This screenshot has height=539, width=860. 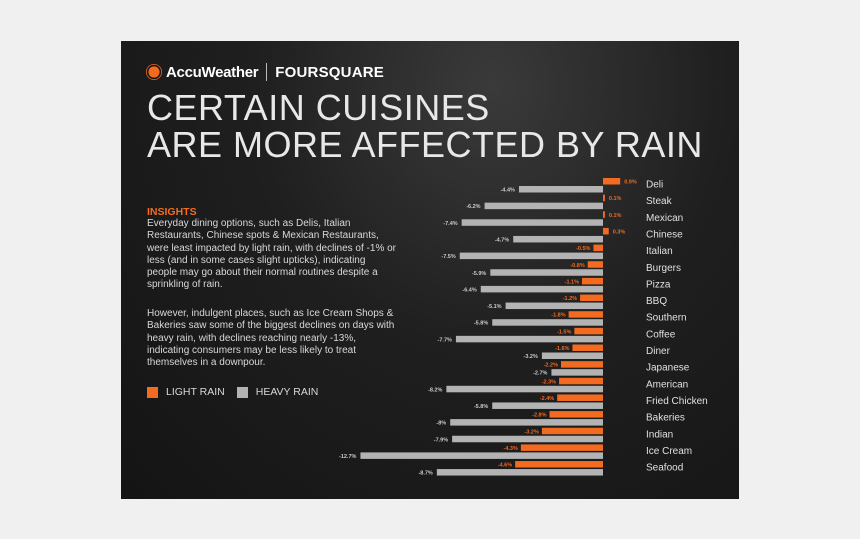 What do you see at coordinates (526, 422) in the screenshot?
I see `bar-heavy-rain-bakeries` at bounding box center [526, 422].